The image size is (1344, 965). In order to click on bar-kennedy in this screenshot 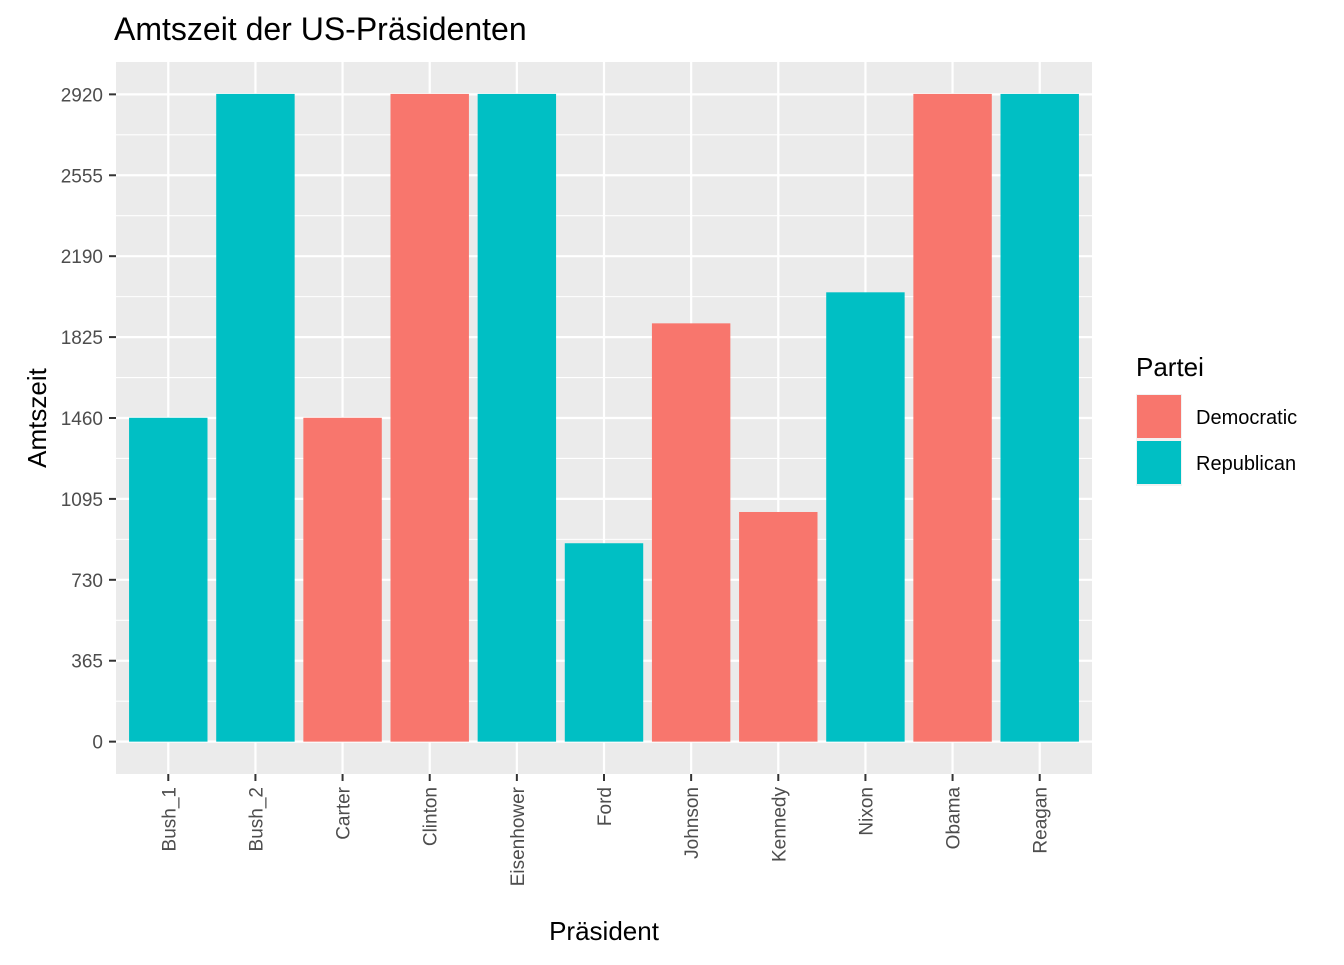, I will do `click(778, 626)`.